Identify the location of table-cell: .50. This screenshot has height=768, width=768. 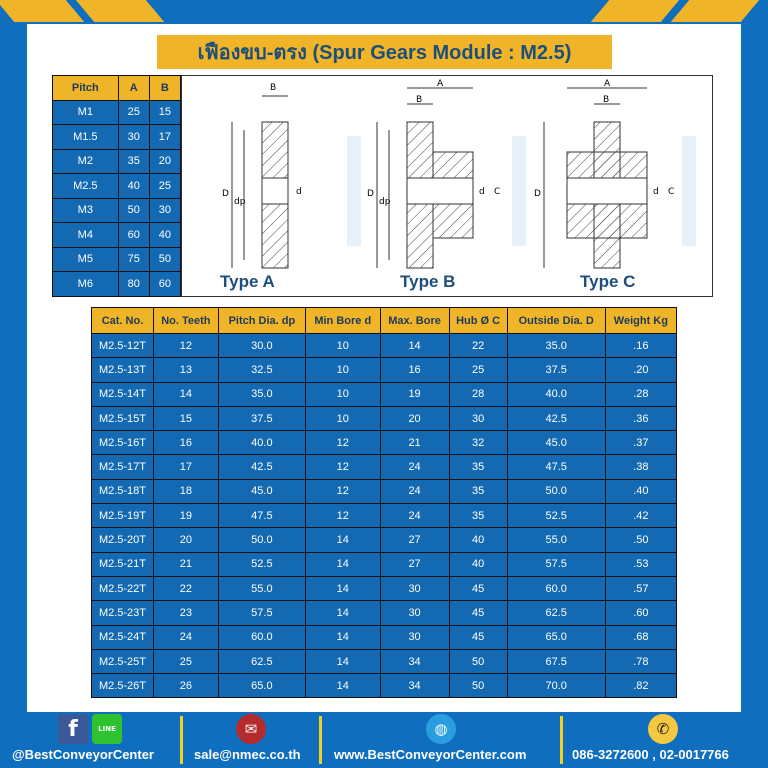
(641, 540).